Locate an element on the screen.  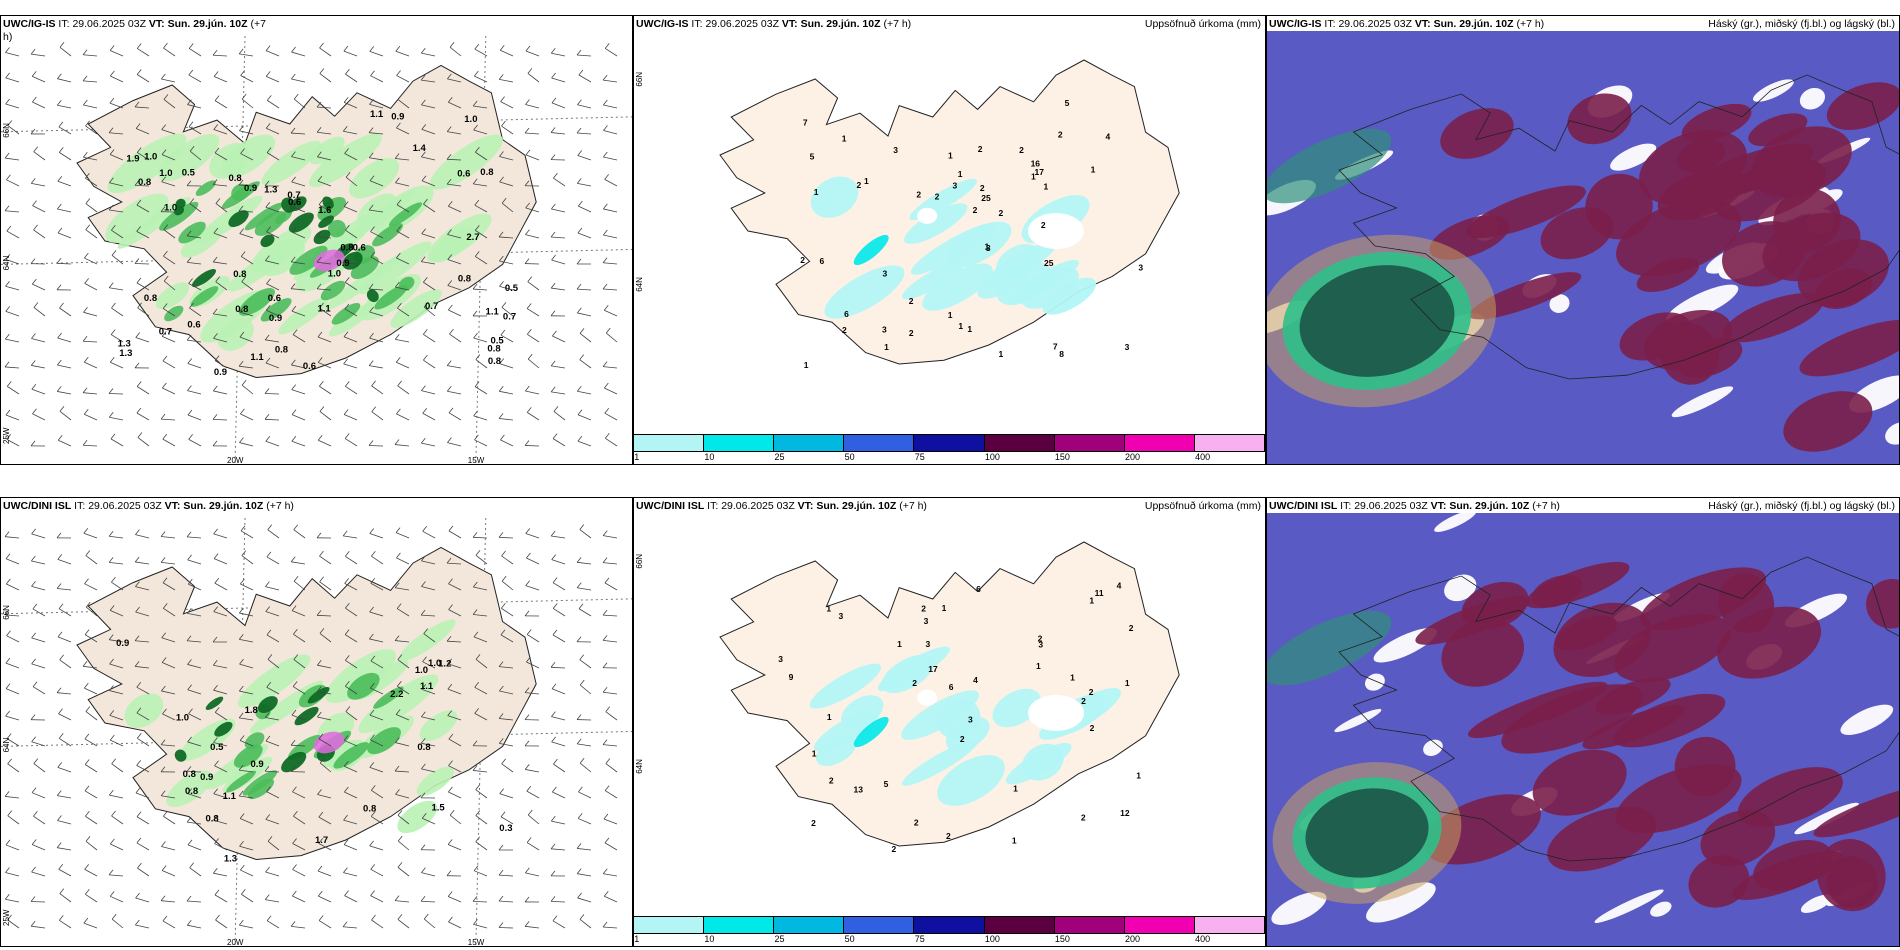
precip-value-label: 0.8 is located at coordinates (493, 349).